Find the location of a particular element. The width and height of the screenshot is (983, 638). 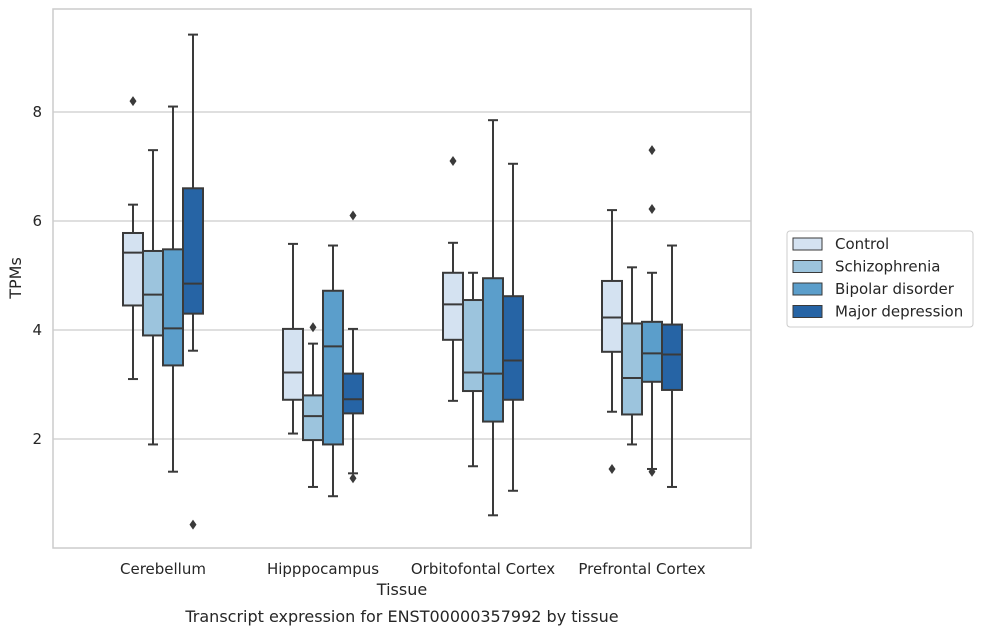

x-tick-label: Cerebellum is located at coordinates (163, 569).